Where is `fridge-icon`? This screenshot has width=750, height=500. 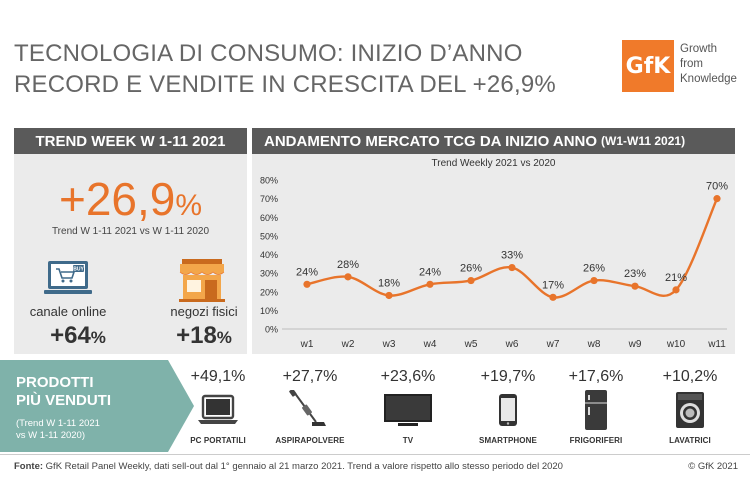
fridge-icon is located at coordinates (596, 410).